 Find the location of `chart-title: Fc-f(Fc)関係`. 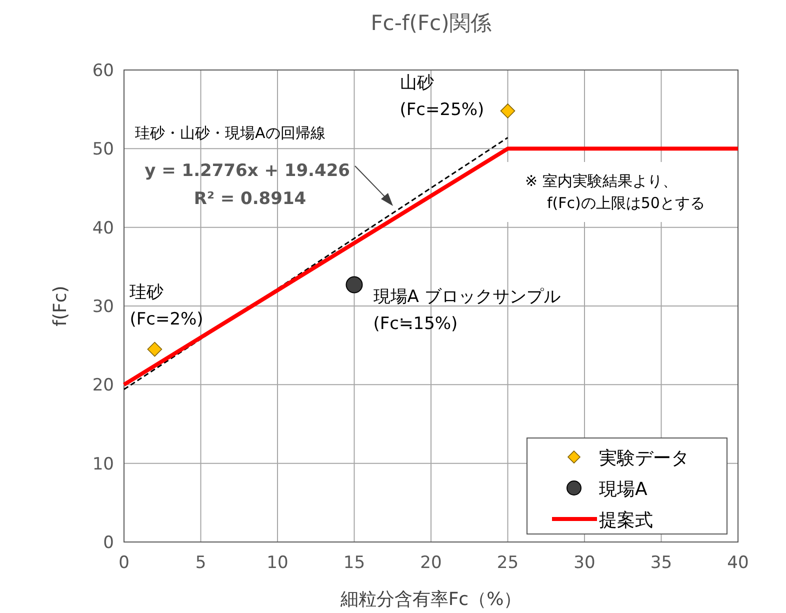

chart-title: Fc-f(Fc)関係 is located at coordinates (431, 23).